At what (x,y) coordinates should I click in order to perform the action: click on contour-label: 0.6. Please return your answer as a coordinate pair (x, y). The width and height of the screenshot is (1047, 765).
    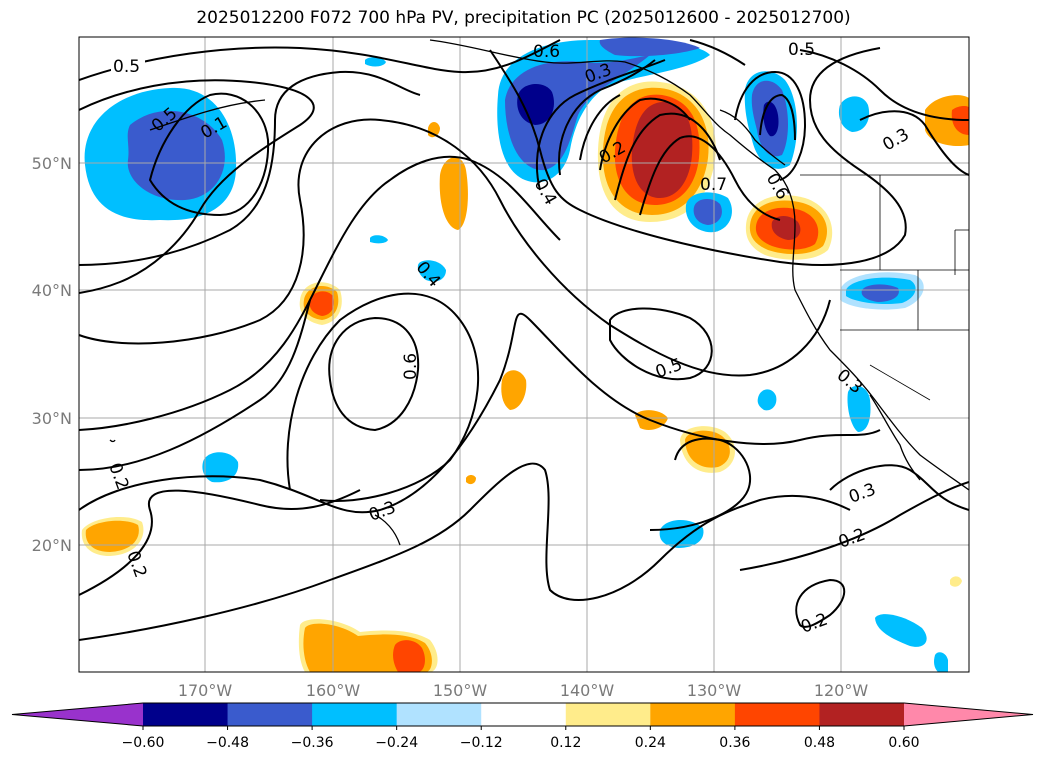
    Looking at the image, I should click on (411, 366).